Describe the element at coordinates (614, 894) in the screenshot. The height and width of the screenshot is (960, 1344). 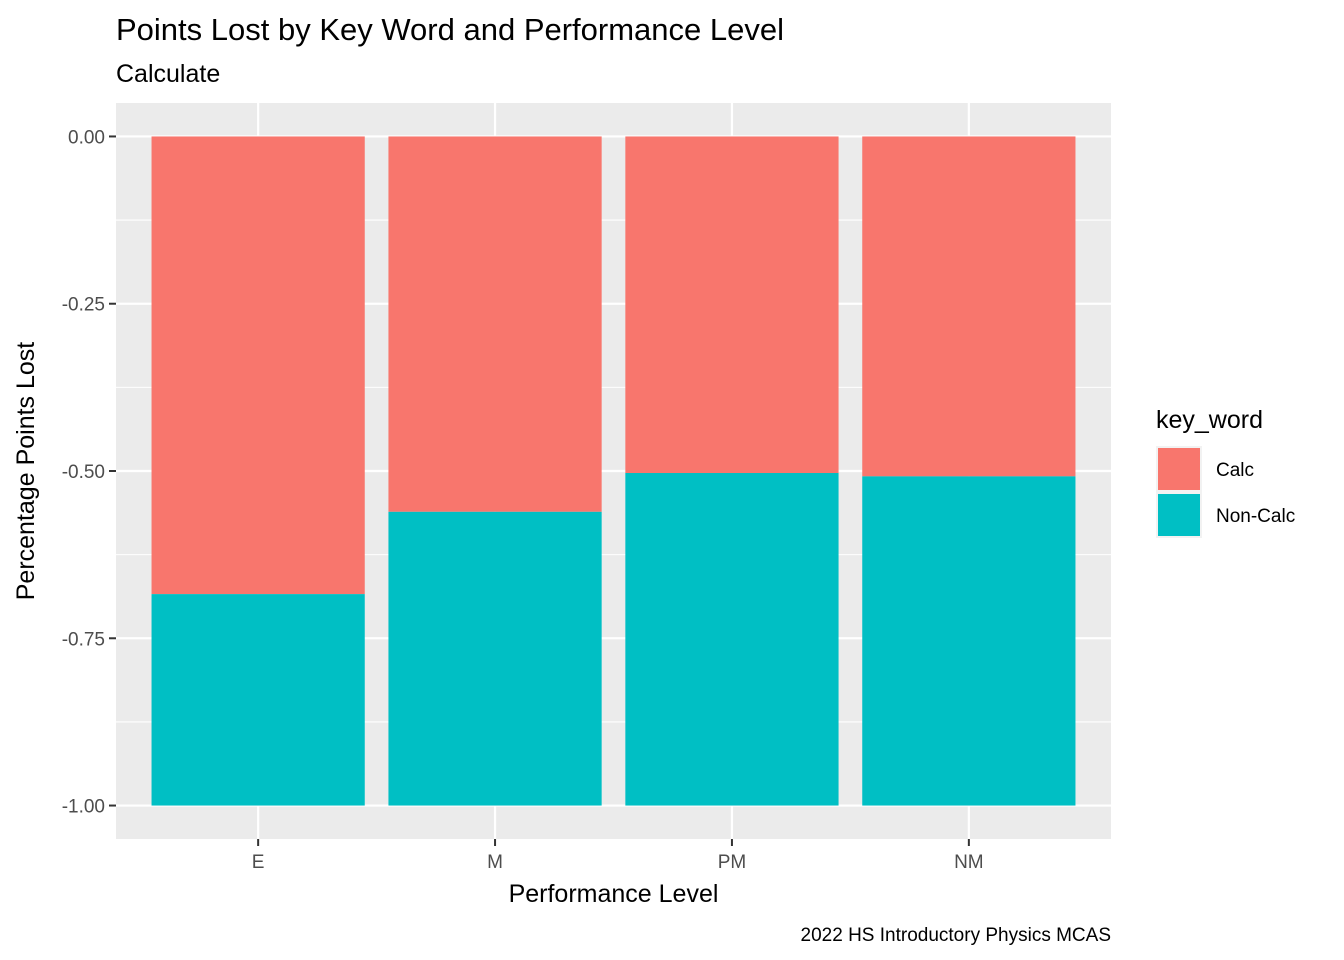
I see `x-axis-title: Performance Level` at that location.